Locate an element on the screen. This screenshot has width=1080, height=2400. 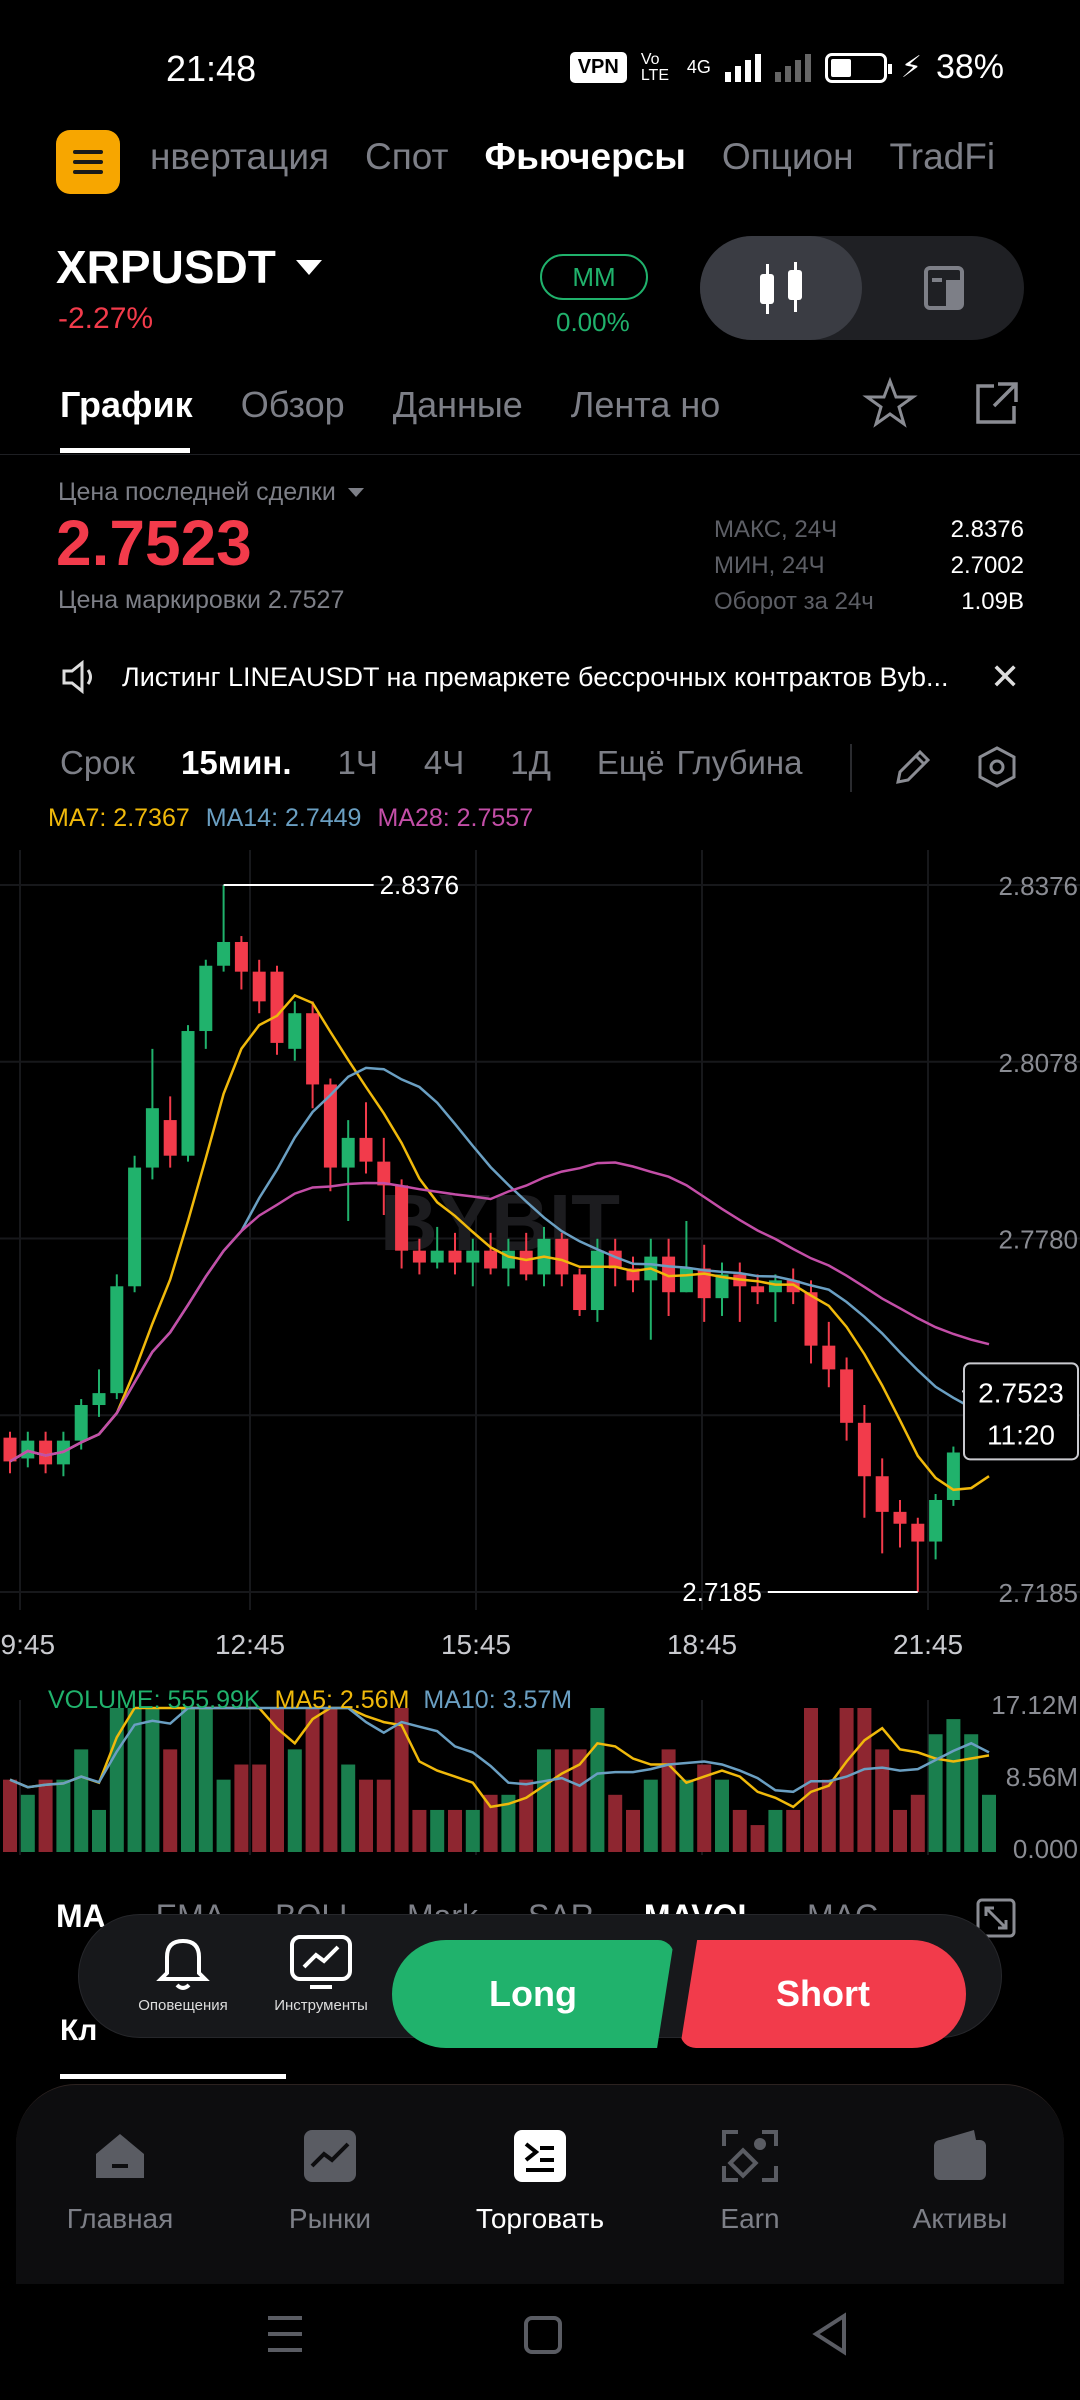
last-price-selector: Цена последней сделки is located at coordinates (211, 492).